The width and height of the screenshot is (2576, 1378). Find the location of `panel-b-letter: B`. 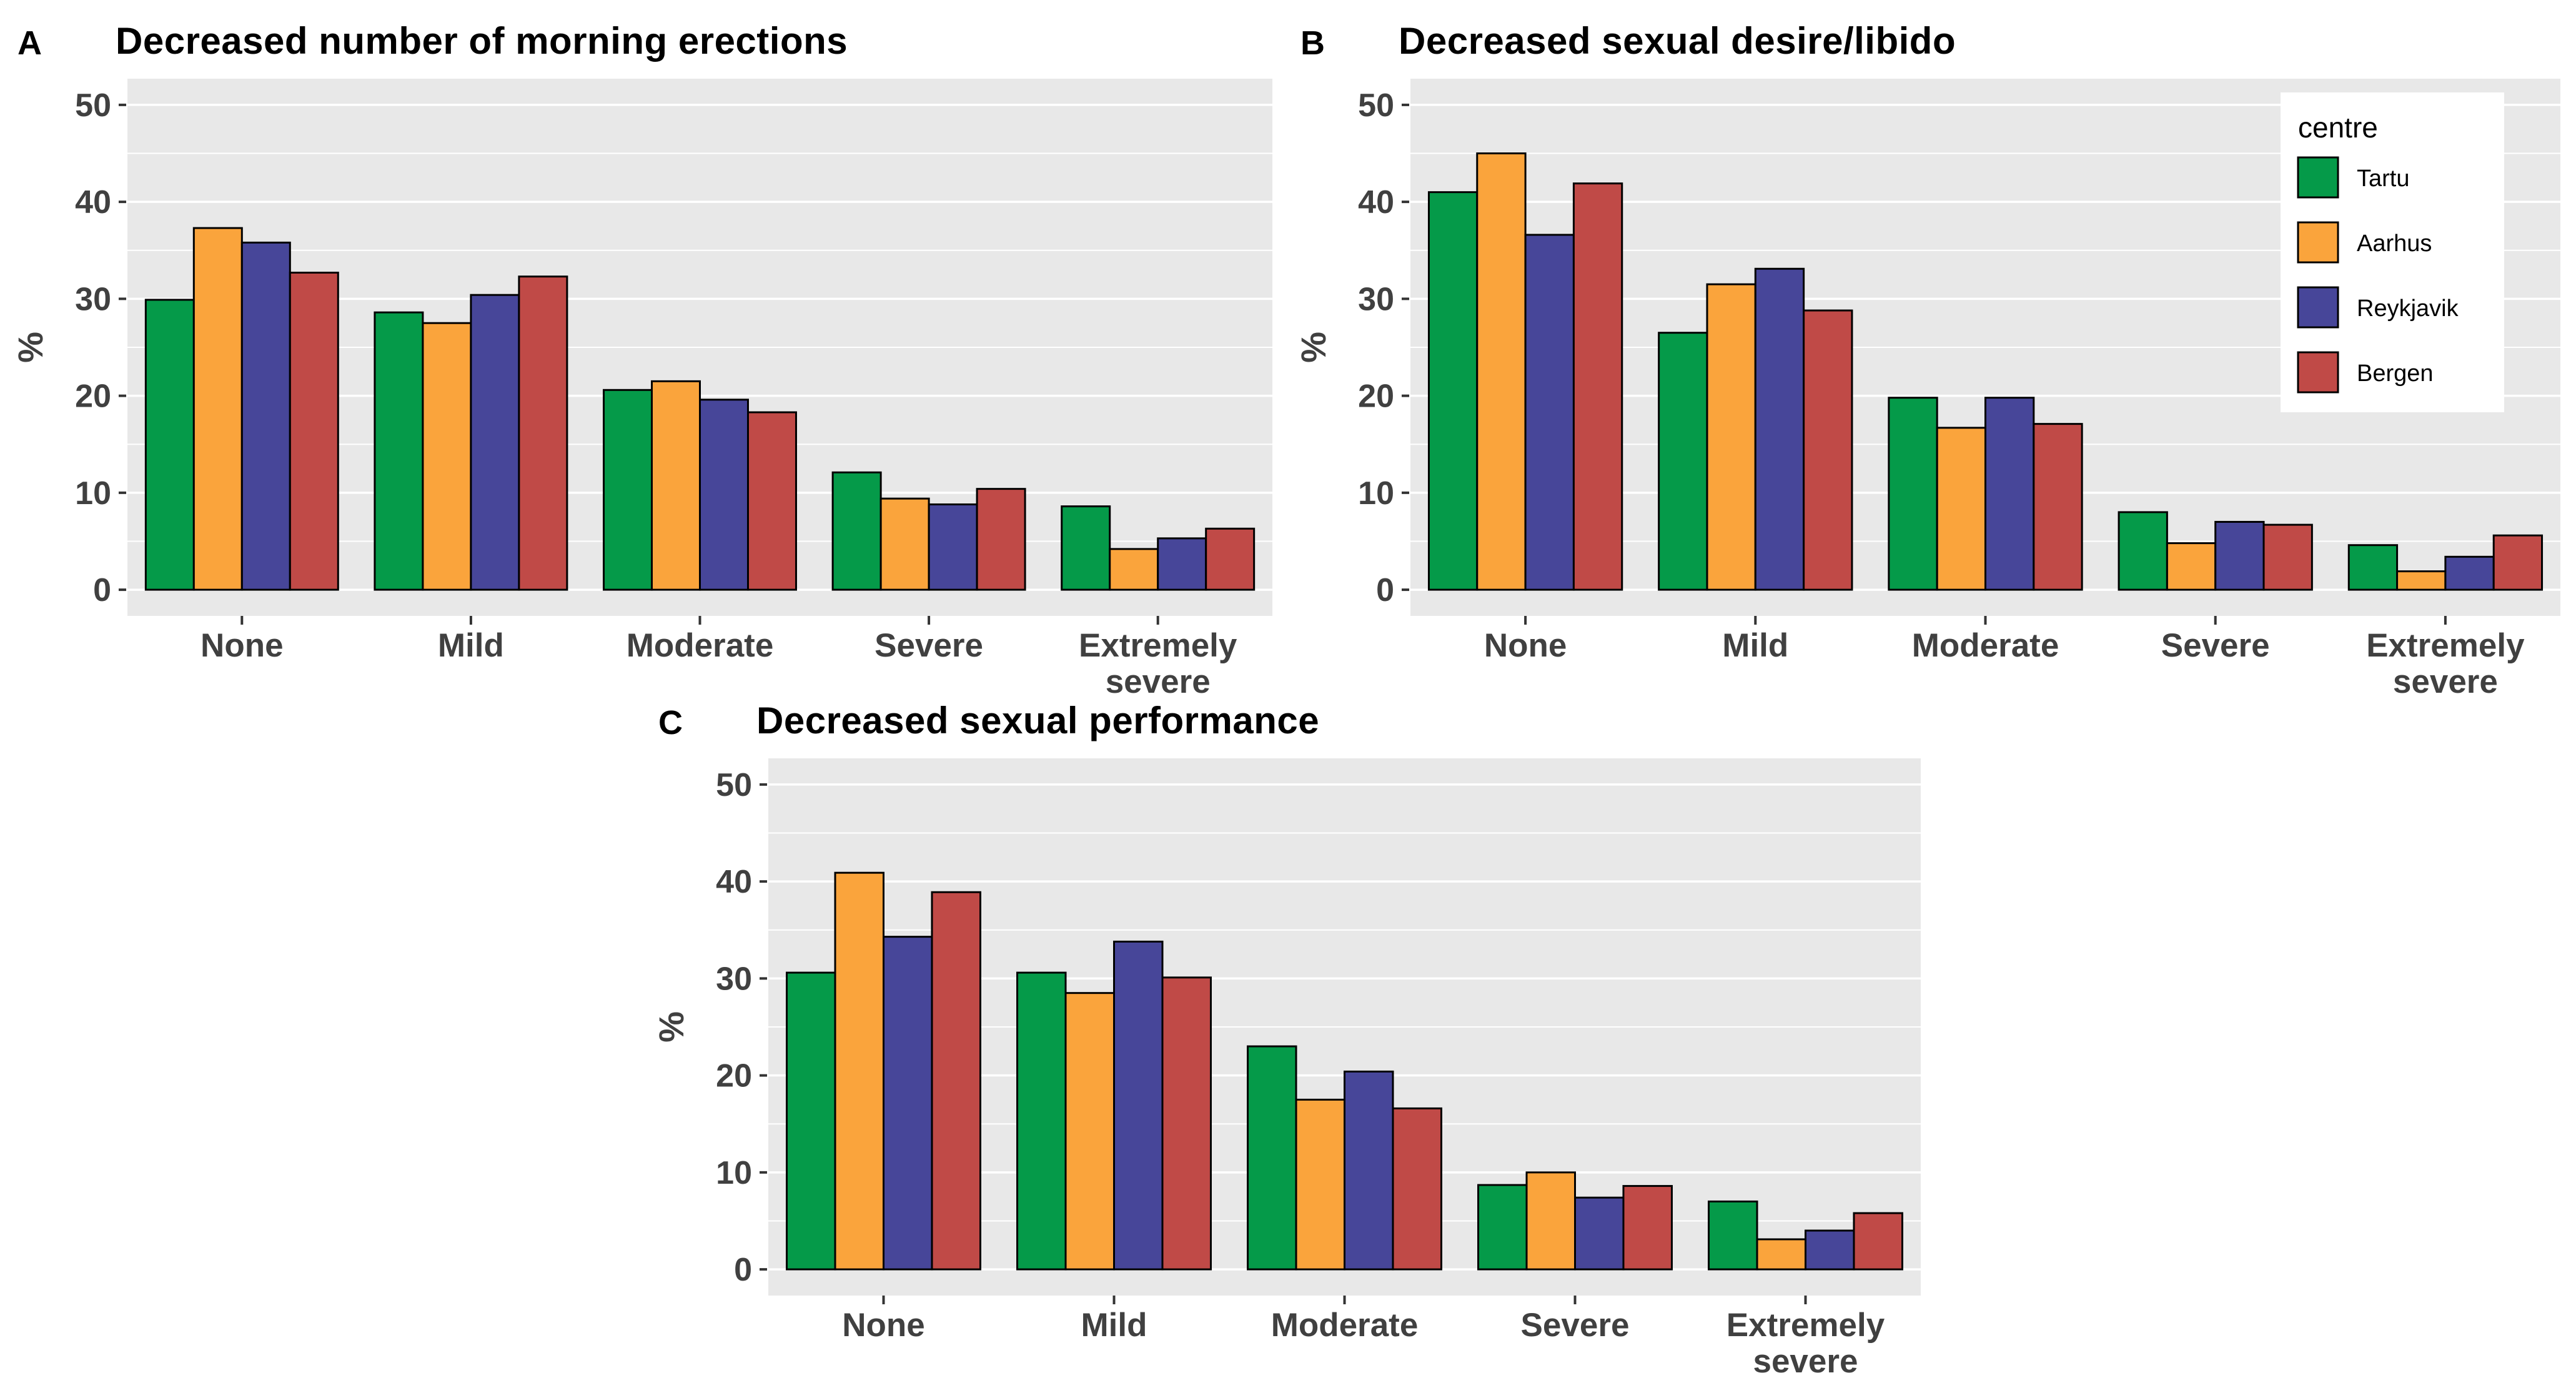

panel-b-letter: B is located at coordinates (1312, 43).